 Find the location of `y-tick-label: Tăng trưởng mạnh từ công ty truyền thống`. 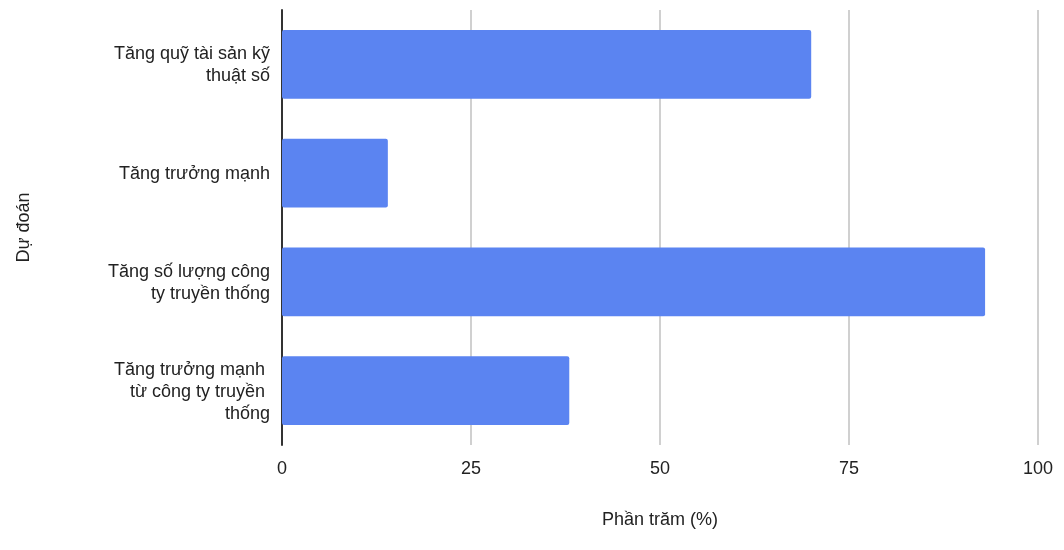

y-tick-label: Tăng trưởng mạnh từ công ty truyền thống is located at coordinates (192, 390).